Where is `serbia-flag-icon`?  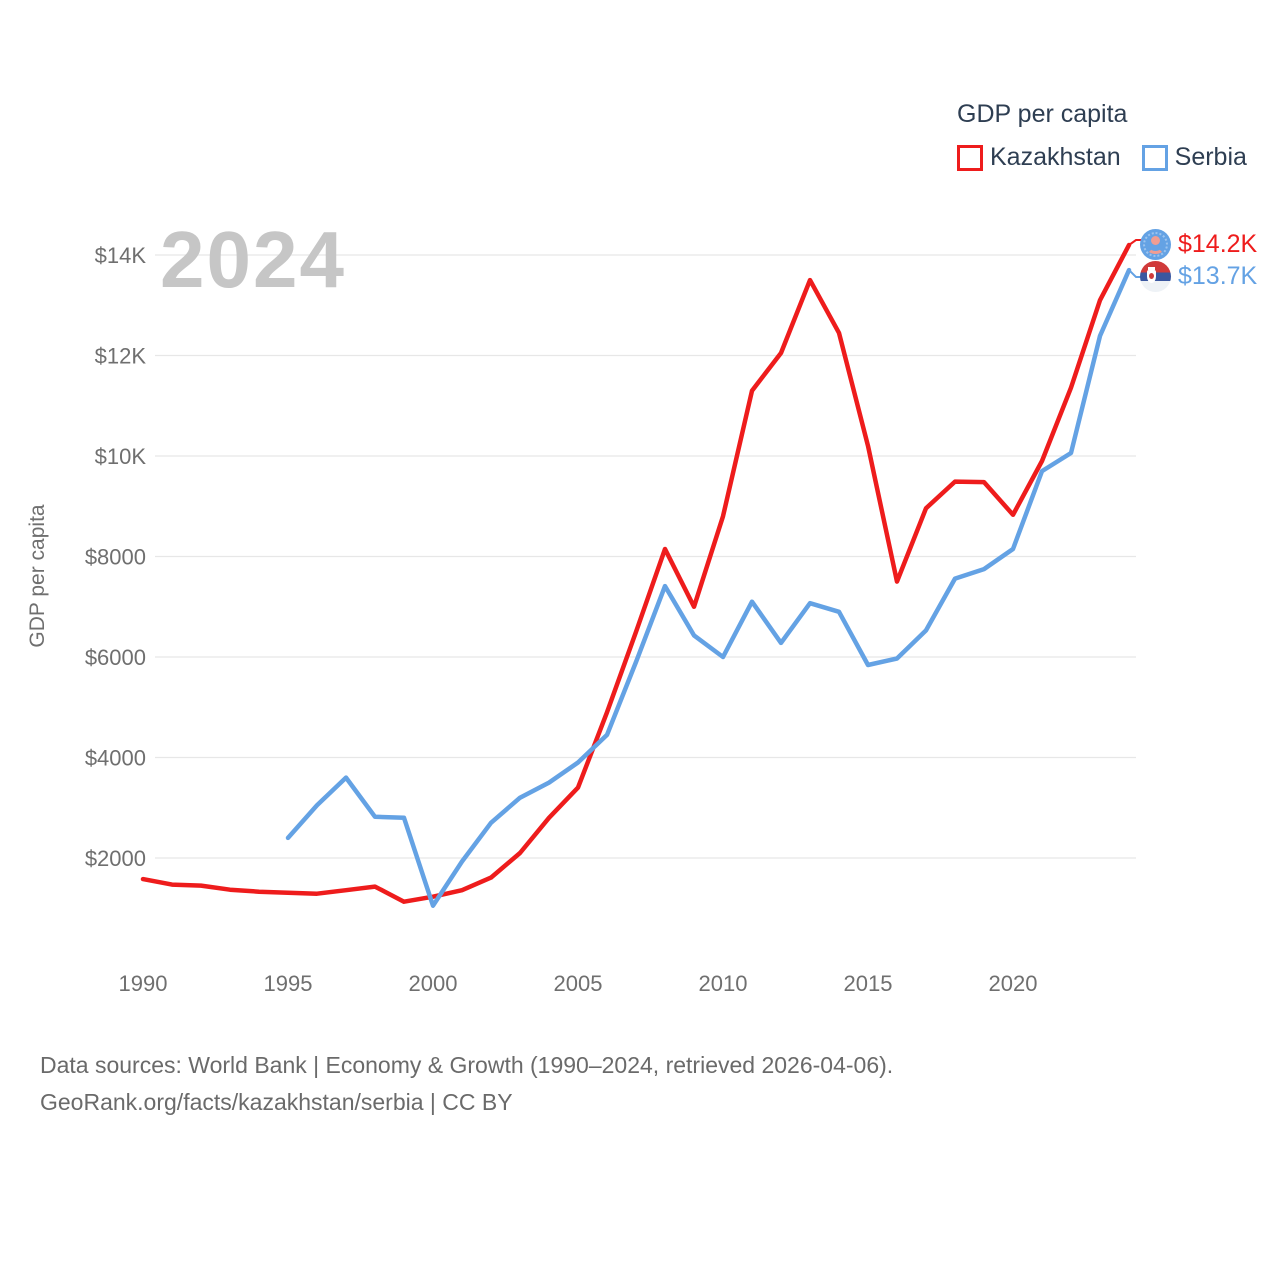
serbia-flag-icon is located at coordinates (1155, 276).